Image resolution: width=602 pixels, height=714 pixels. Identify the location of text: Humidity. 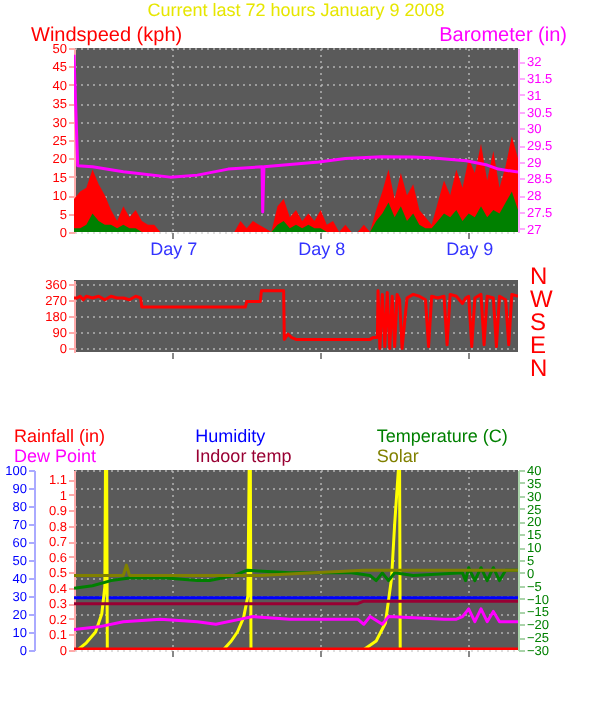
(231, 436).